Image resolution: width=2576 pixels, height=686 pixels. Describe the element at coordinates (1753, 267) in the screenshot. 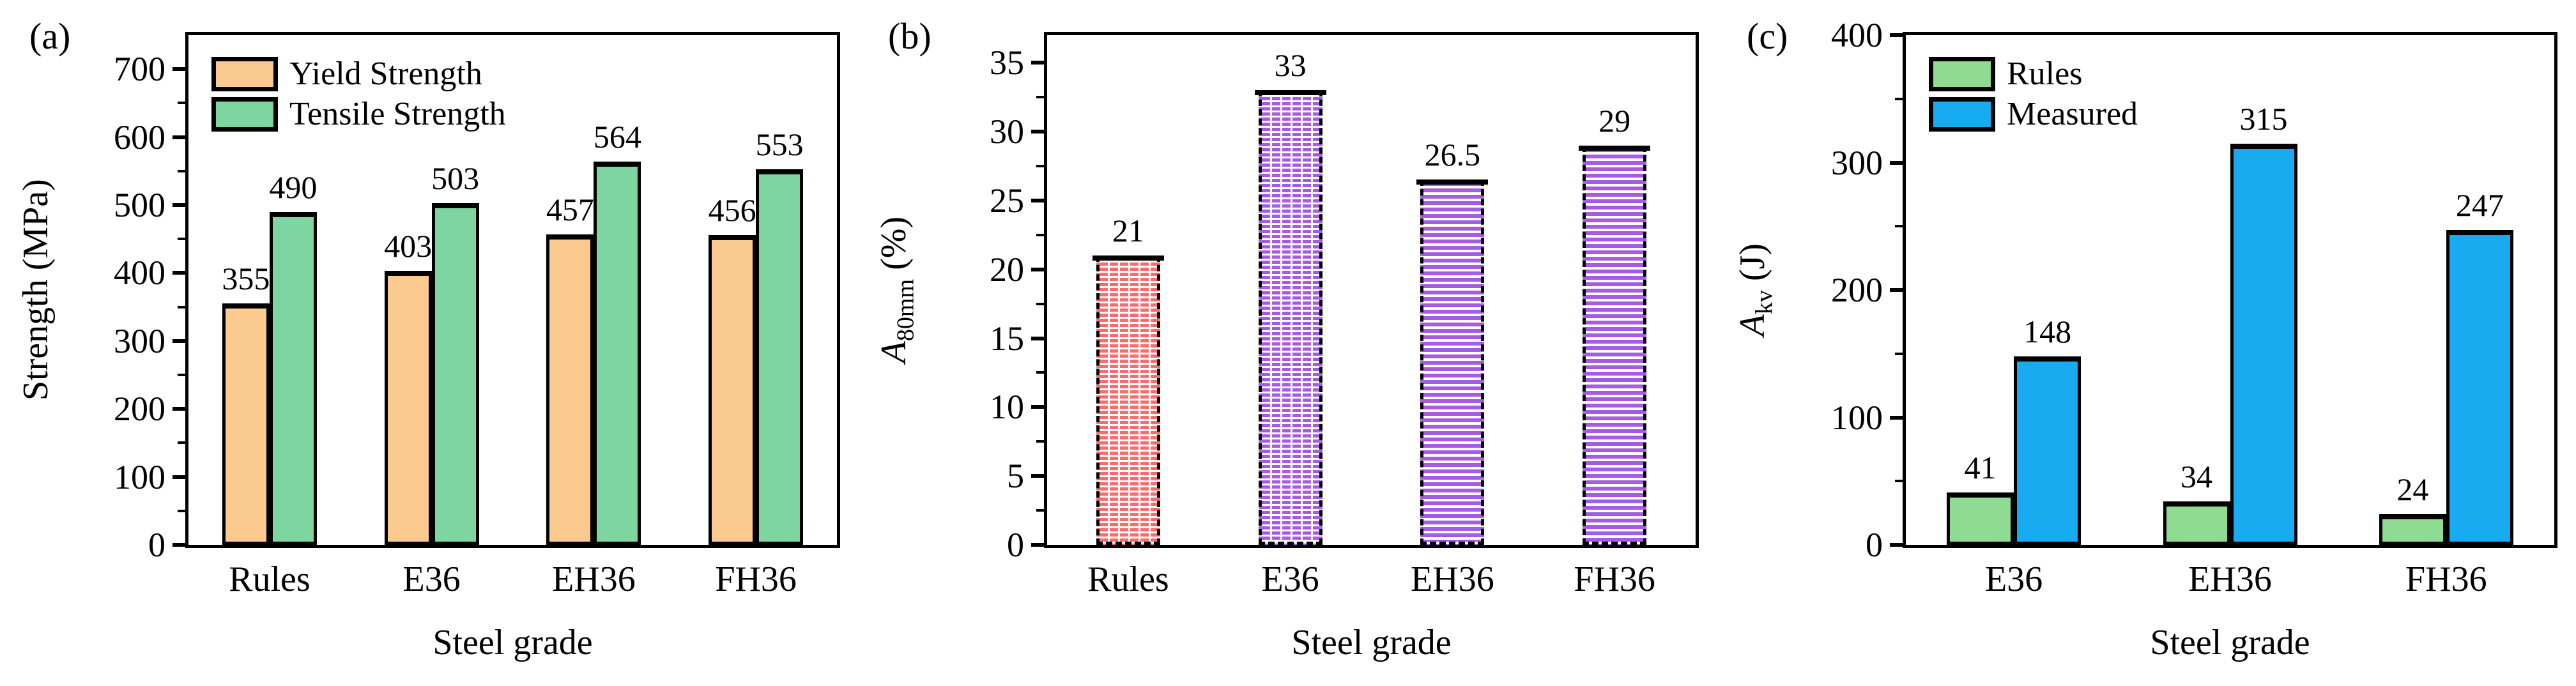

I see `y-axis-title-text: (J)` at that location.